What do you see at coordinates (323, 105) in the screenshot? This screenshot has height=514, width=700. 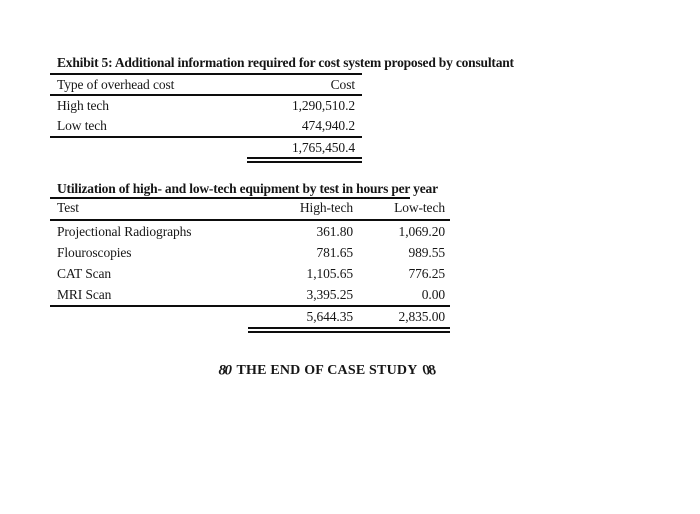 I see `cell-cost-value: 1,290,510.2` at bounding box center [323, 105].